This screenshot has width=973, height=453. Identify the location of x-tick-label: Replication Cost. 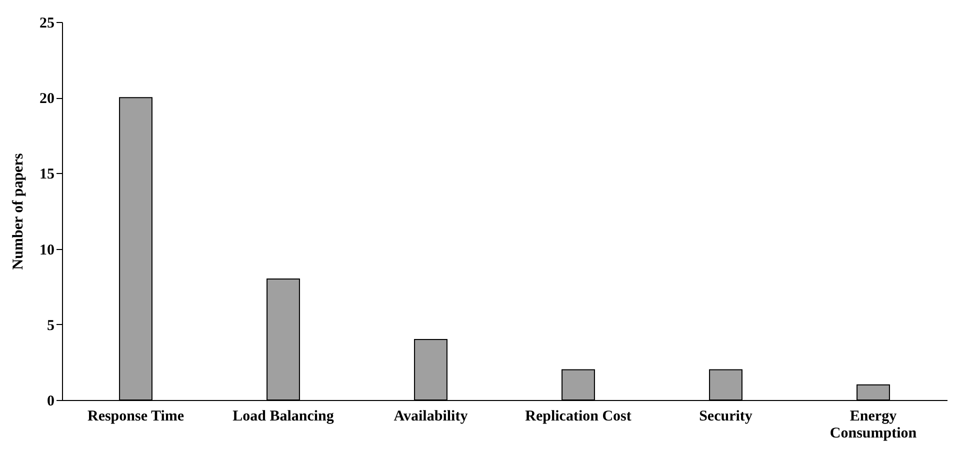
(578, 416).